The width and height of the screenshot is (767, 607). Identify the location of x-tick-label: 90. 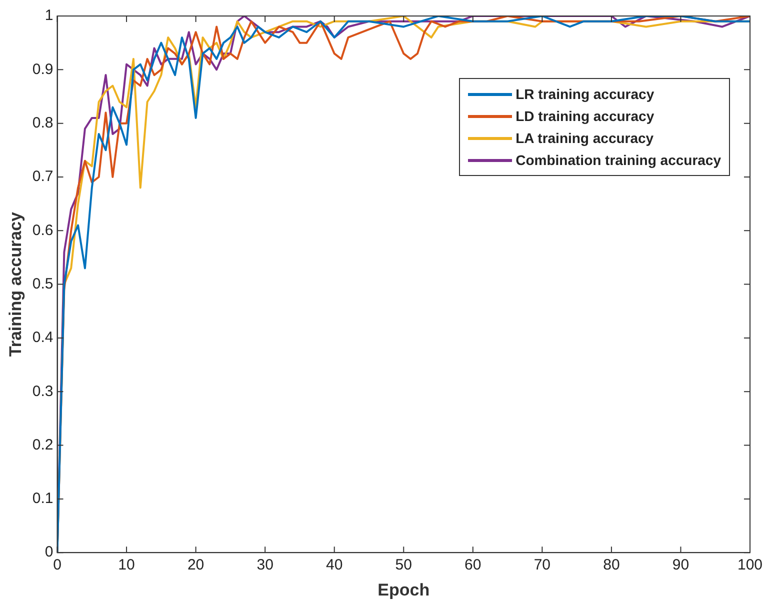
(681, 565).